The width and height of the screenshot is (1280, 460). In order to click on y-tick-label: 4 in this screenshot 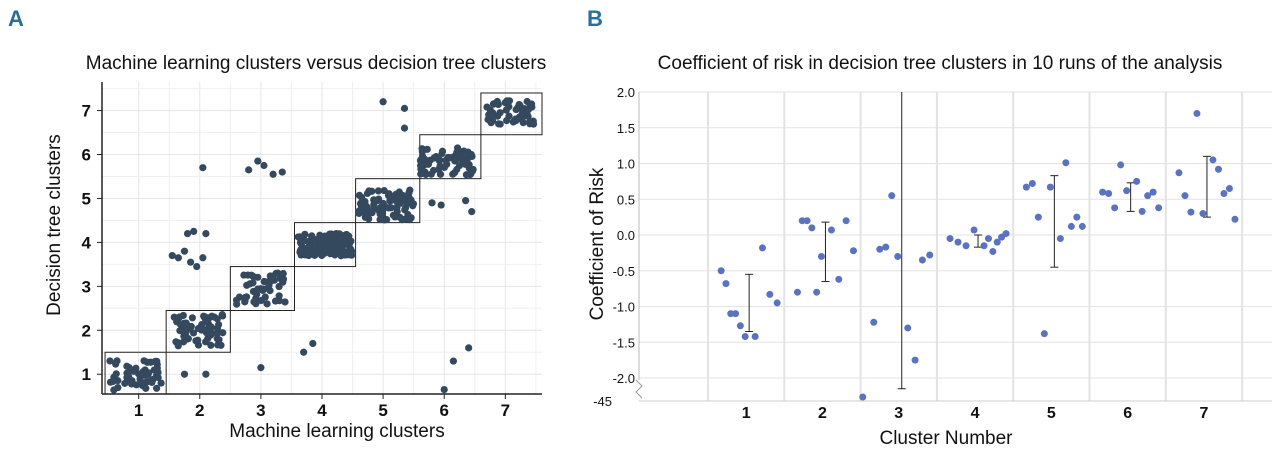, I will do `click(87, 242)`.